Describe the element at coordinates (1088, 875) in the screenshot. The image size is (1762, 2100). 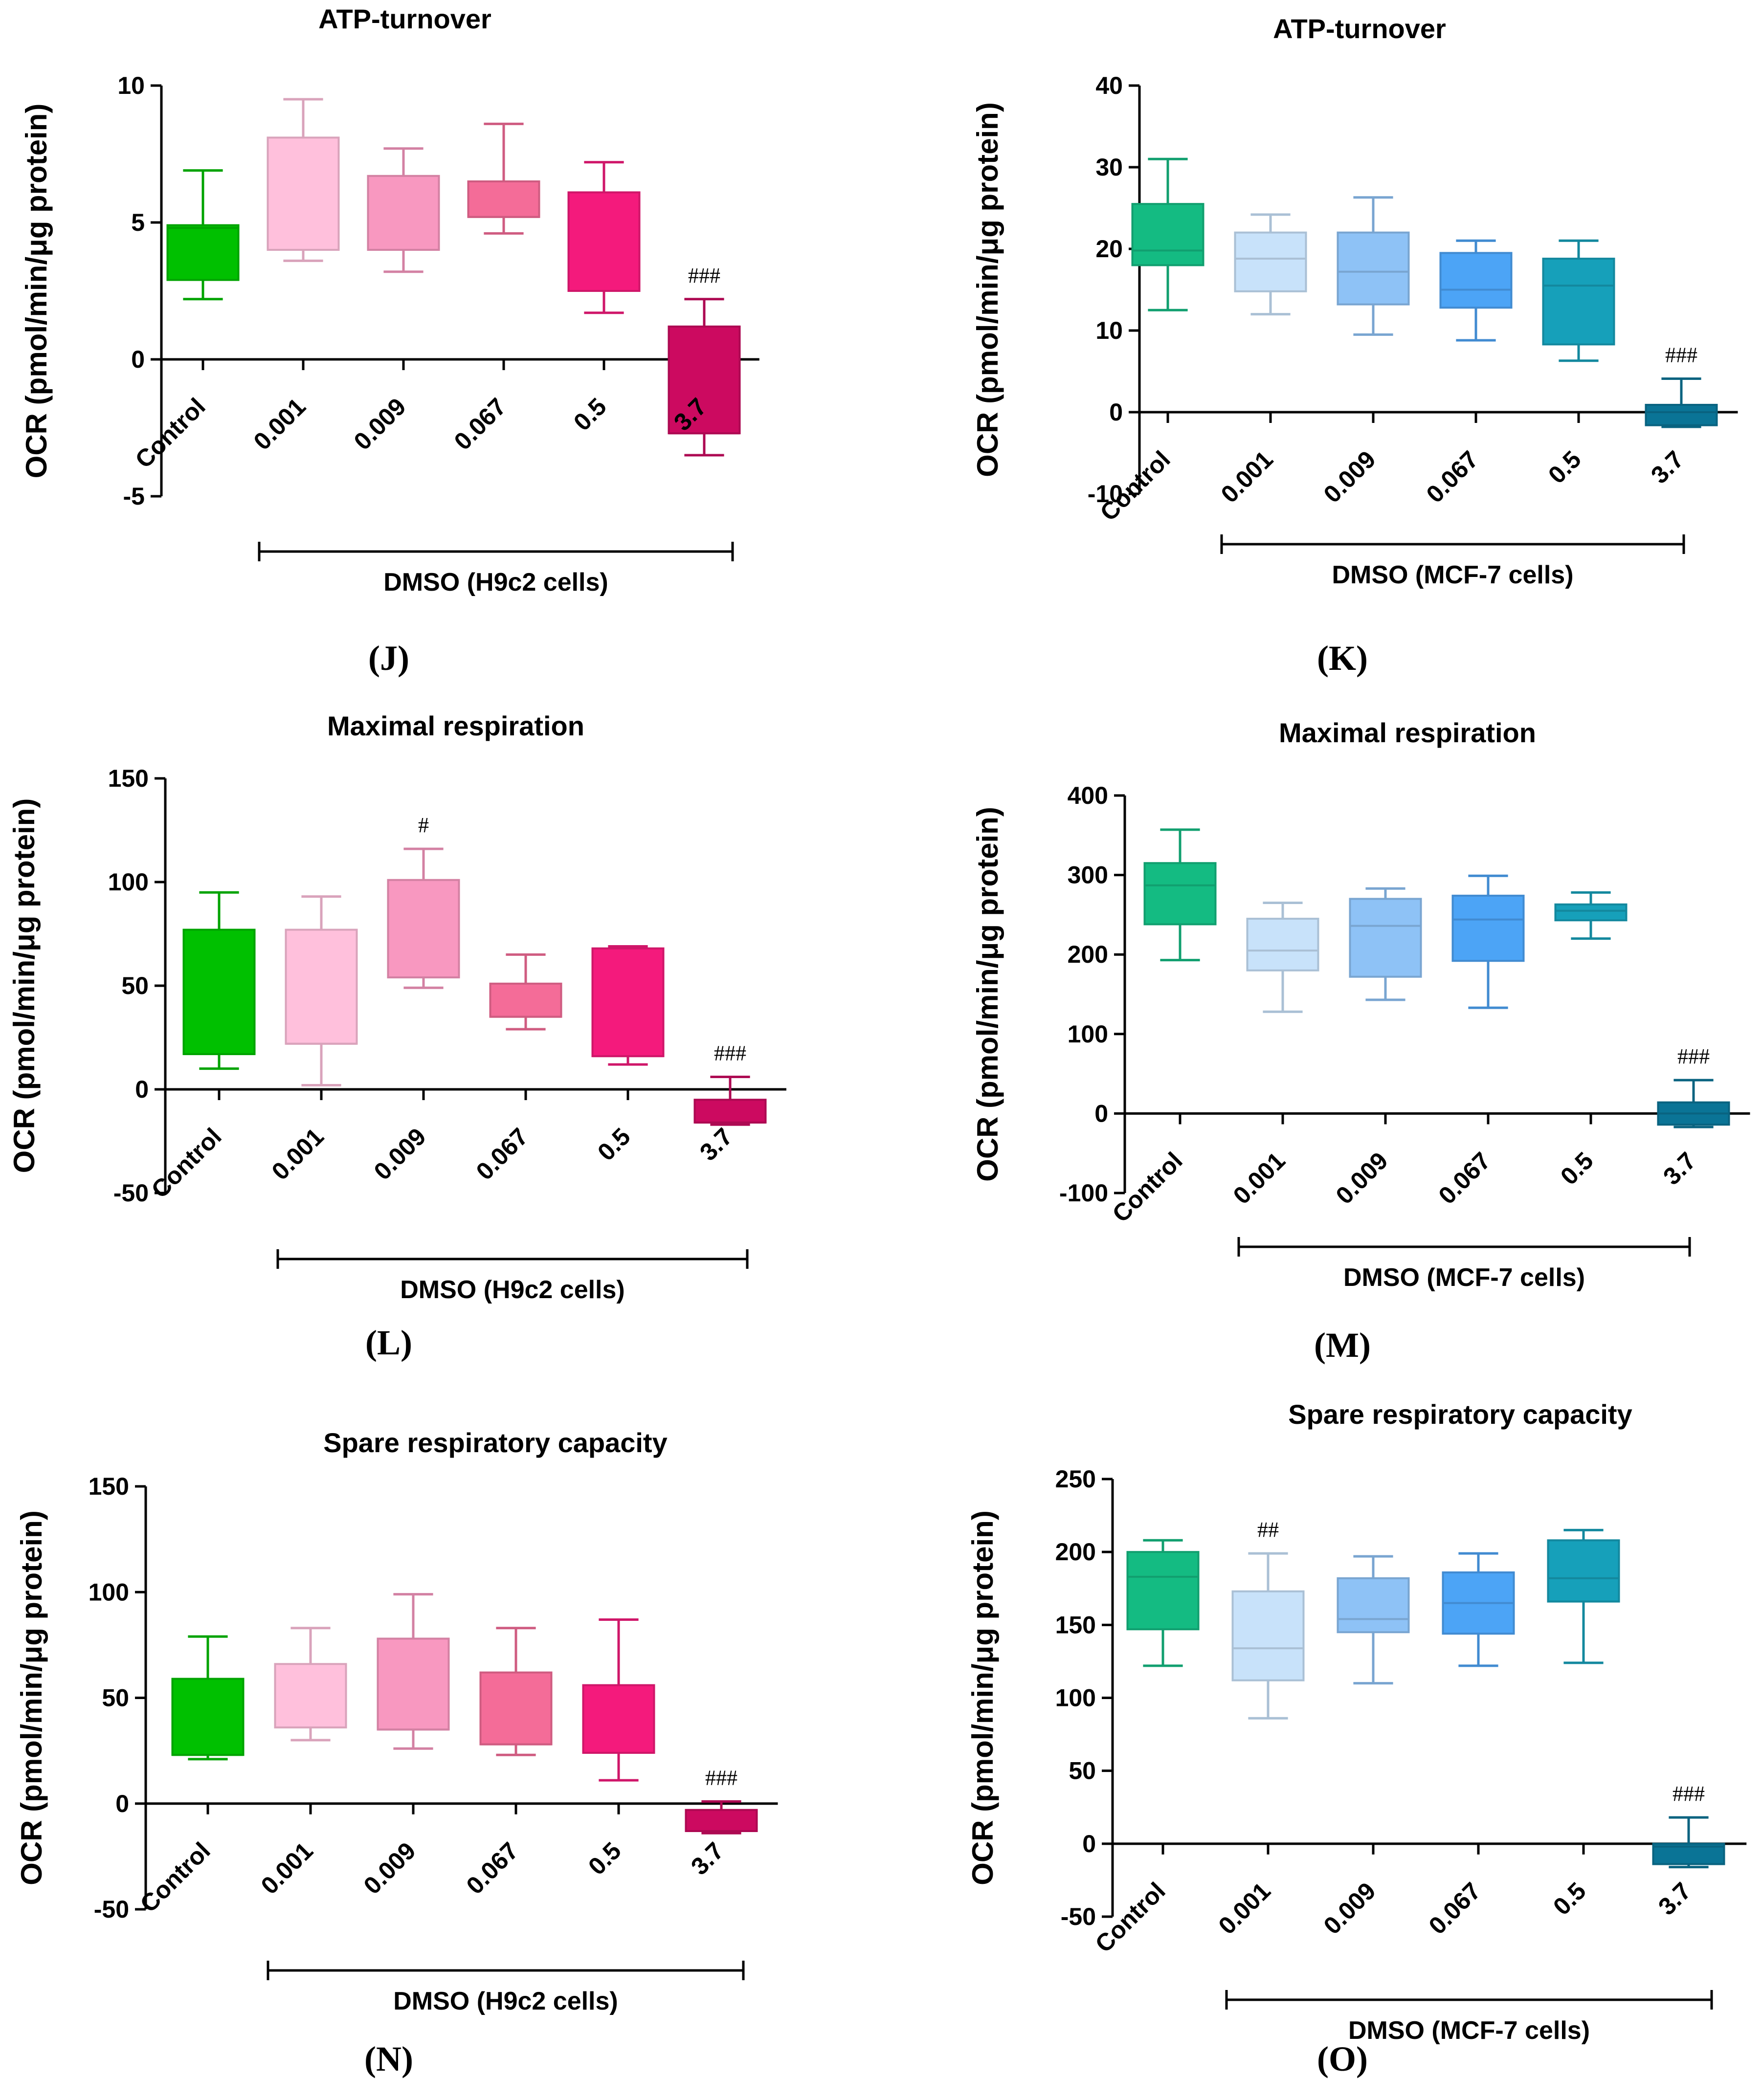
I see `y-tick-label: 300` at that location.